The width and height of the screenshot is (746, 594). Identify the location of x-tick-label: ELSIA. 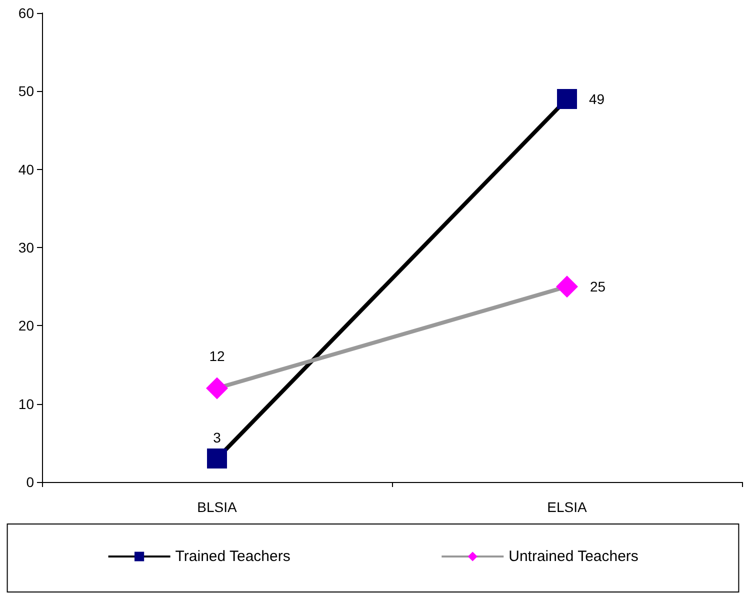
(567, 507).